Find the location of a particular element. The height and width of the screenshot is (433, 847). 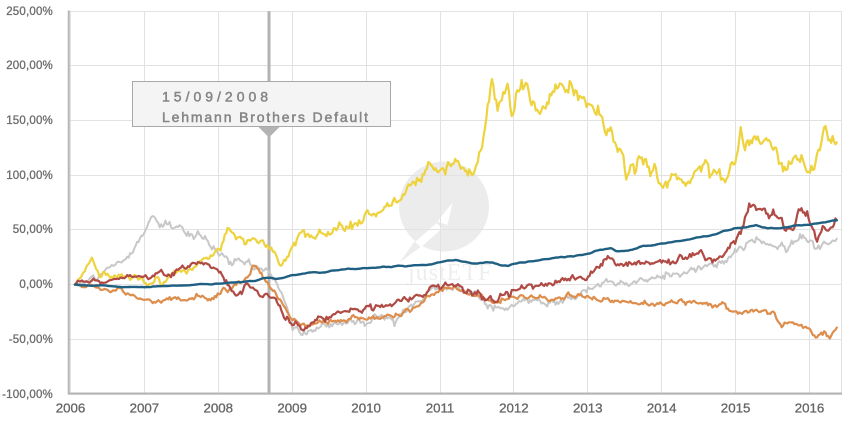

svg-text: 2010 is located at coordinates (366, 408).